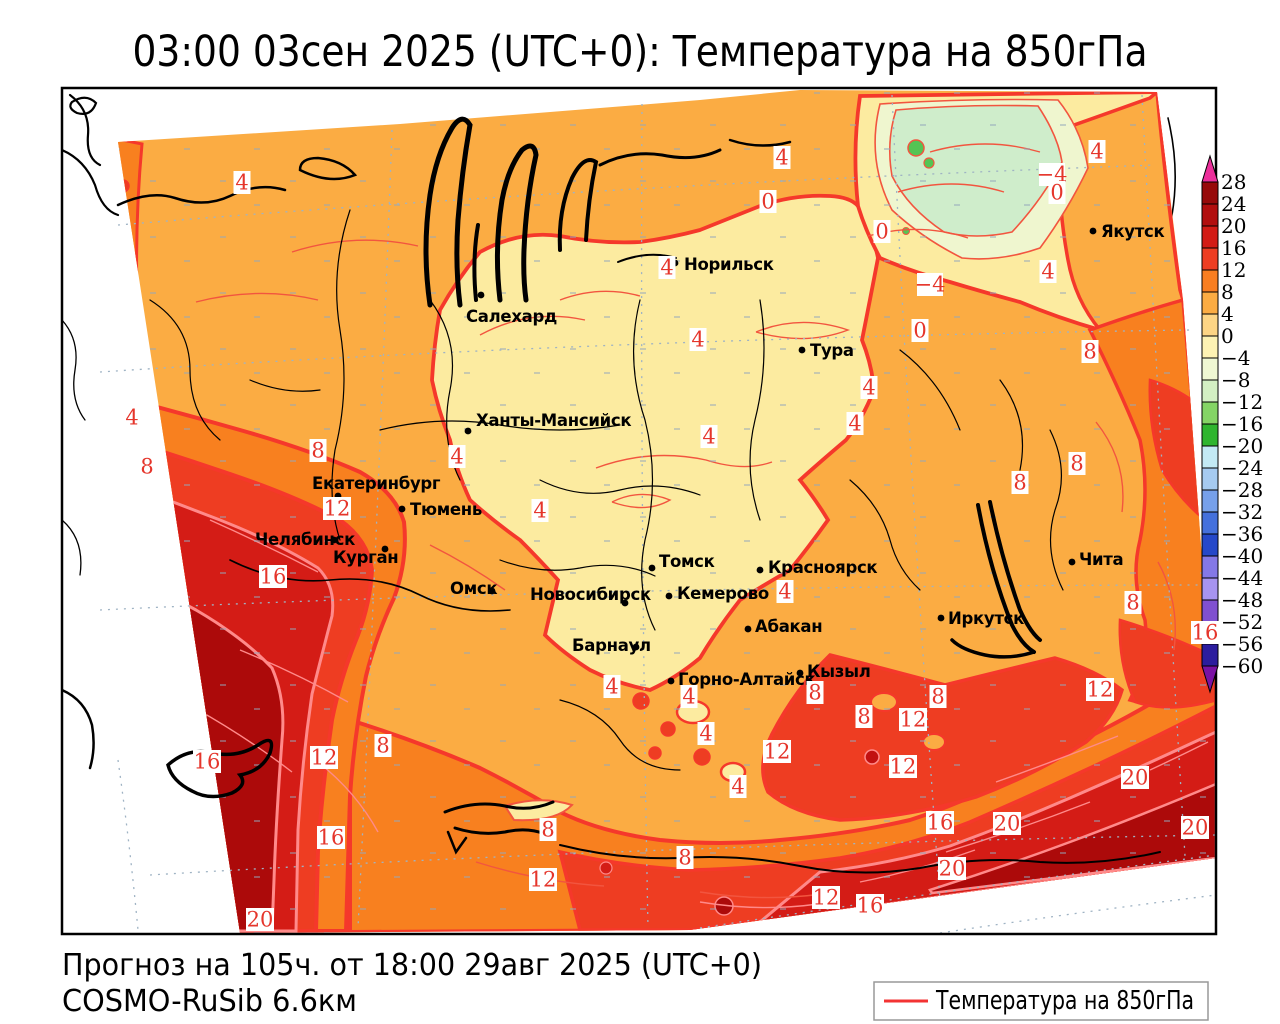 Image resolution: width=1280 pixels, height=1024 pixels. I want to click on ob-gulf, so click(448, 212).